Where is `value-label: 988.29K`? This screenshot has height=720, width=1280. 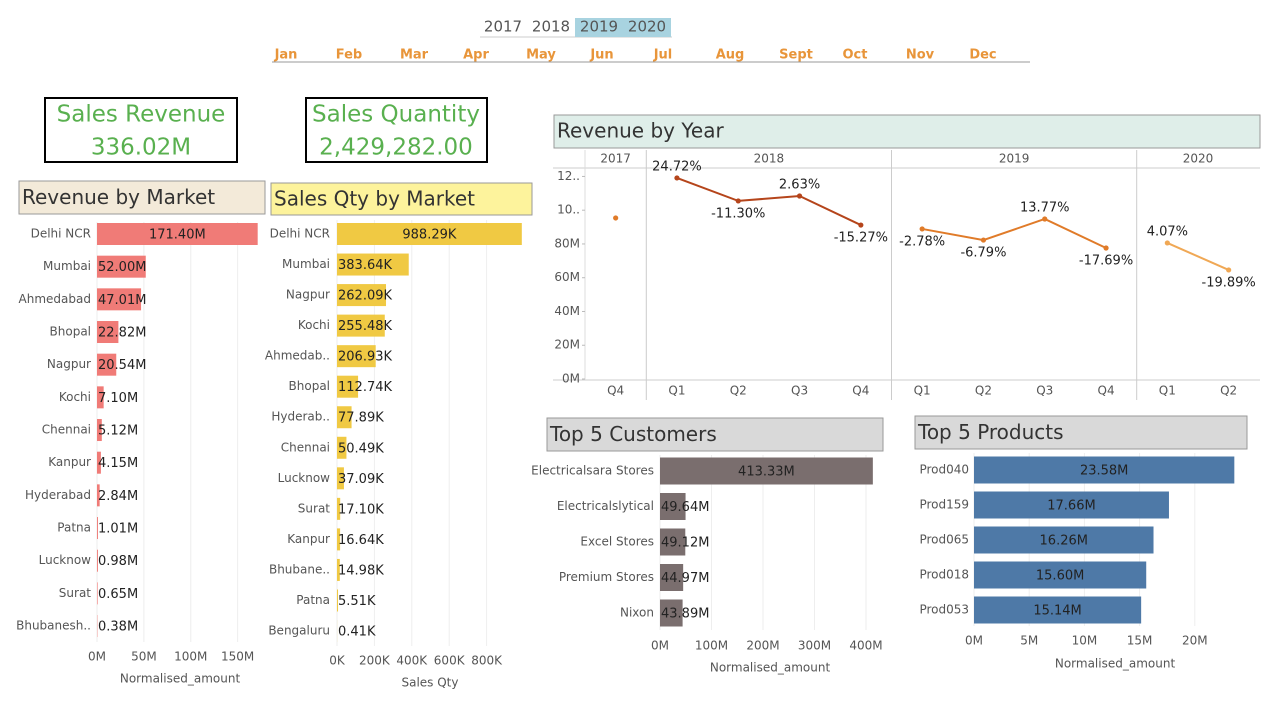 value-label: 988.29K is located at coordinates (429, 235).